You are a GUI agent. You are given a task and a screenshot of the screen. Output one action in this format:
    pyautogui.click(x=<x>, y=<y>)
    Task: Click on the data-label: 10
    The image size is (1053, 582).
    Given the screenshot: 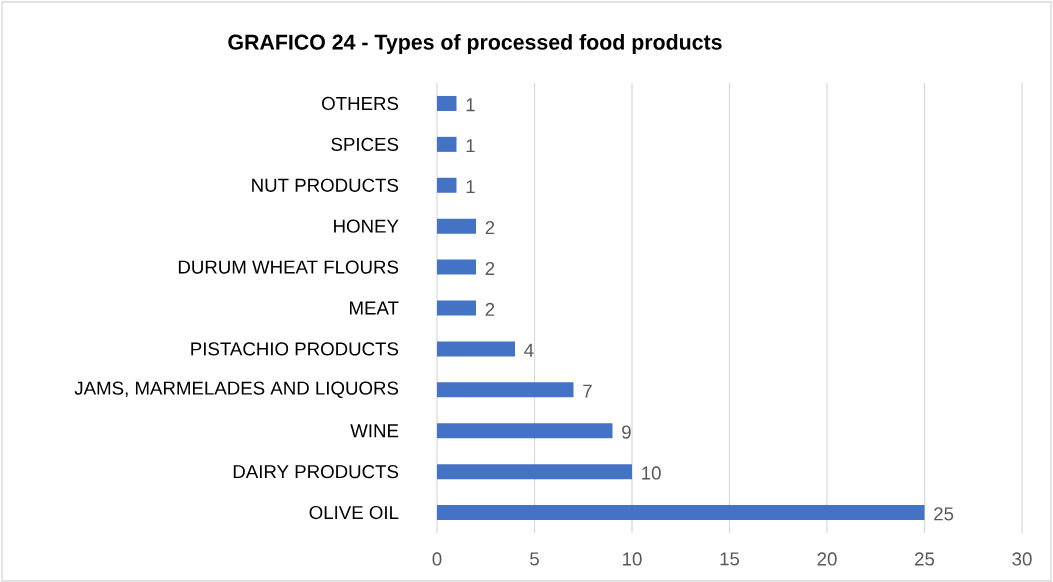 What is the action you would take?
    pyautogui.click(x=651, y=473)
    